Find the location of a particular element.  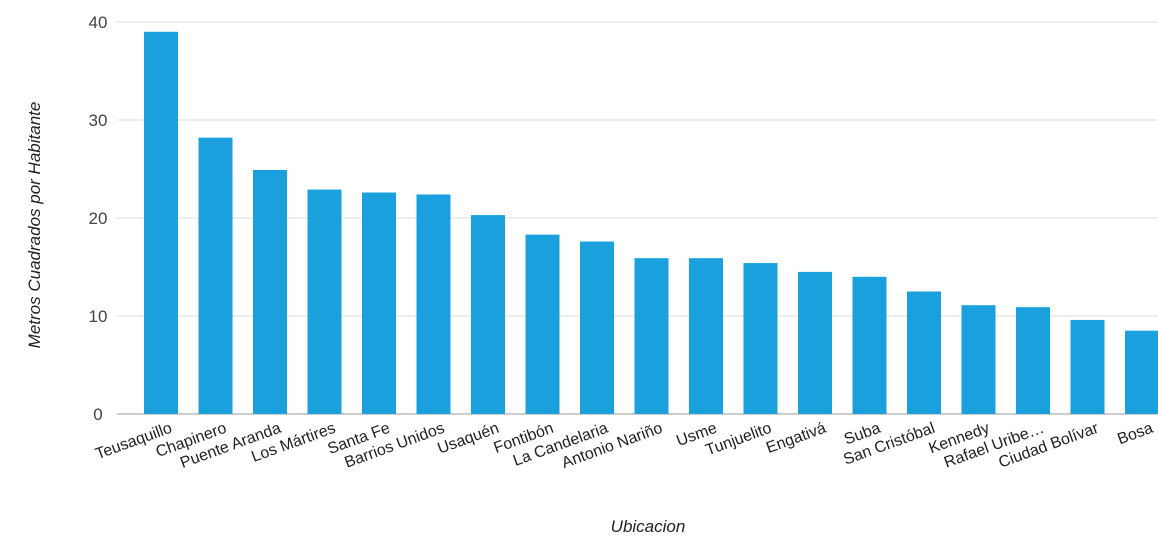

y-tick-label: 20 is located at coordinates (98, 218).